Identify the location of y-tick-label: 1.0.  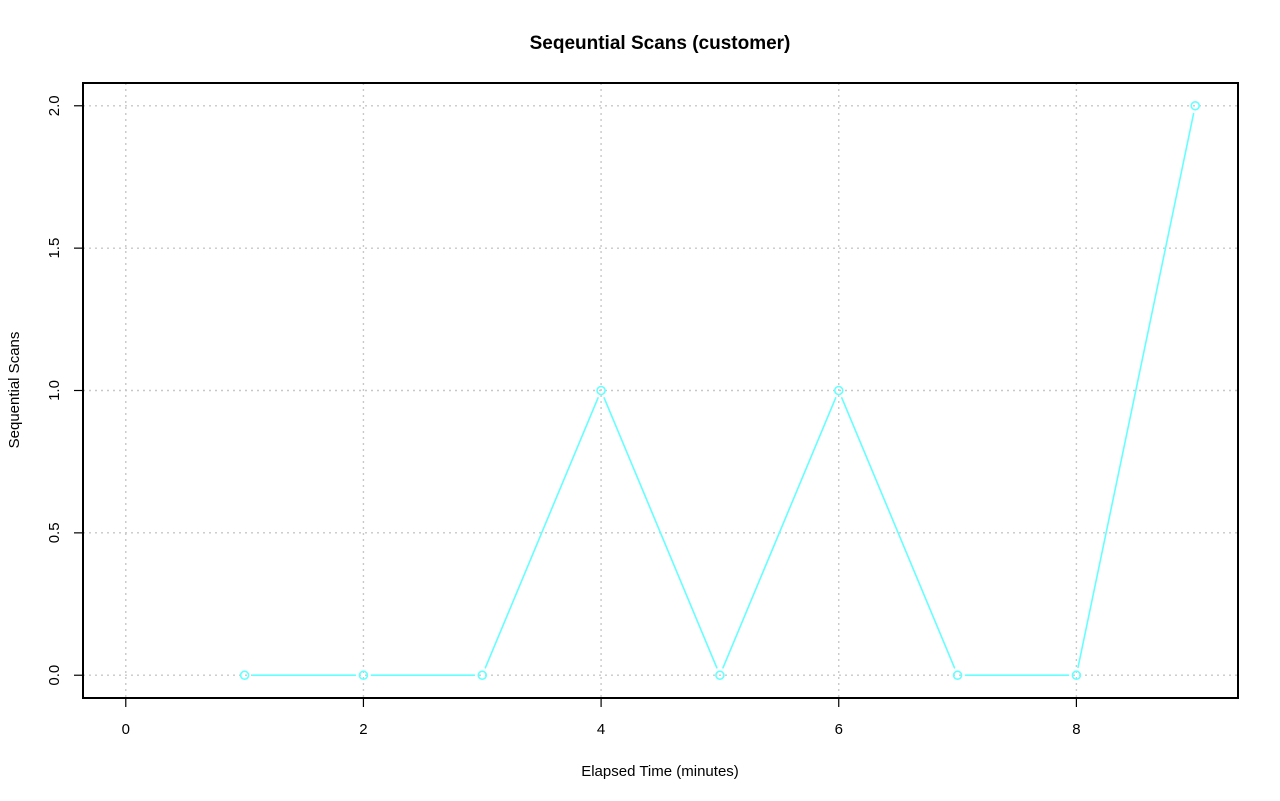
(54, 390).